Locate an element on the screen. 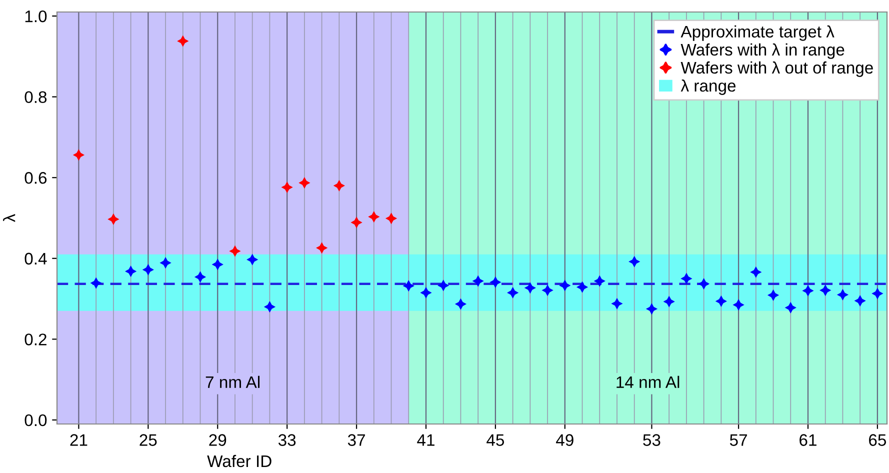 The width and height of the screenshot is (889, 473). x-tick-label: 29 is located at coordinates (217, 440).